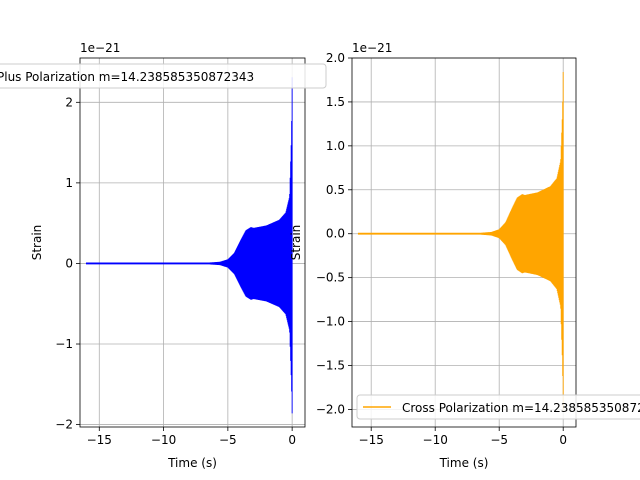 This screenshot has height=480, width=640. Describe the element at coordinates (464, 463) in the screenshot. I see `cross-x-axis-label: Time (s)` at that location.